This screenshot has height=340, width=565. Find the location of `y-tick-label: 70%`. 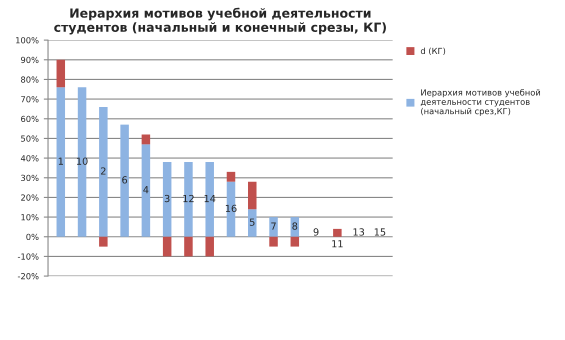

y-tick-label: 70% is located at coordinates (30, 99).